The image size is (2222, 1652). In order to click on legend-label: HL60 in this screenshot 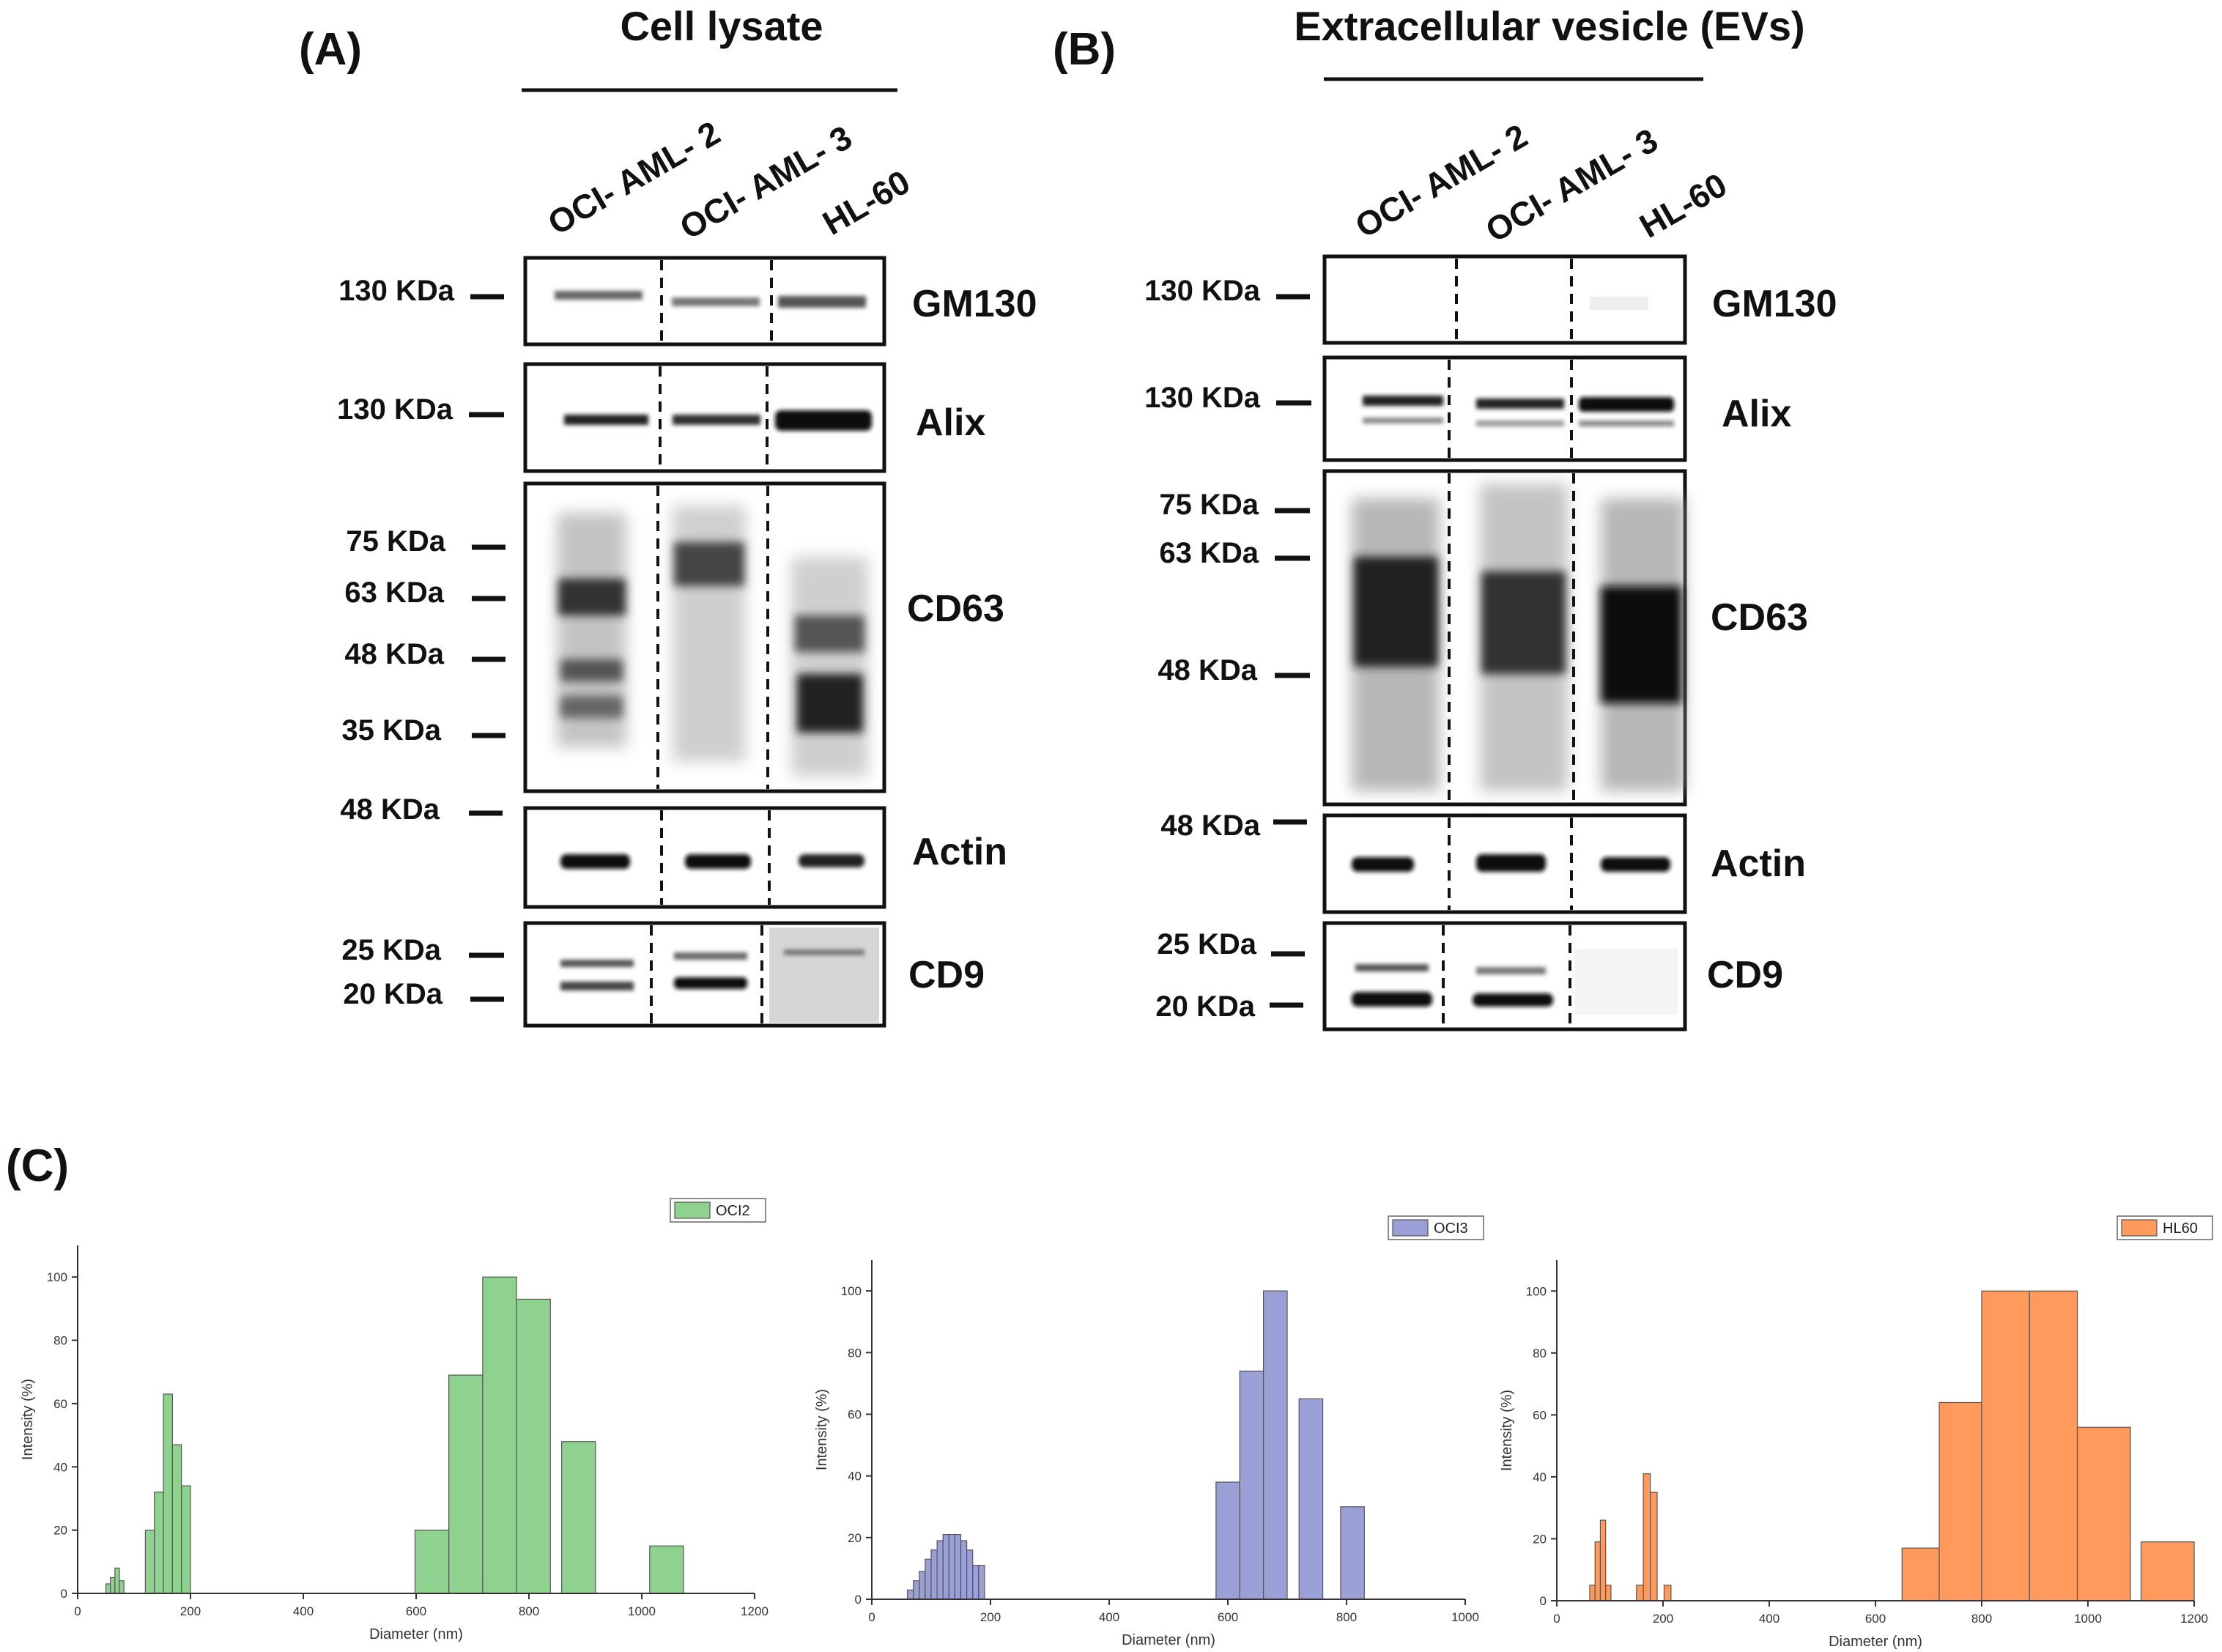, I will do `click(2180, 1229)`.